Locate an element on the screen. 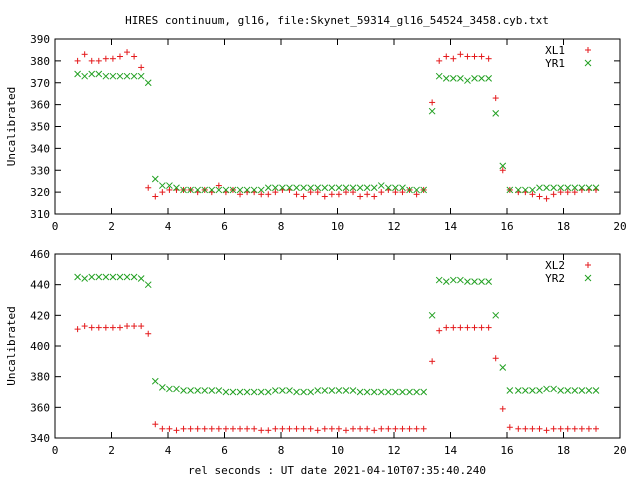 The image size is (640, 480). legend-label-XL1: XL1 is located at coordinates (555, 50).